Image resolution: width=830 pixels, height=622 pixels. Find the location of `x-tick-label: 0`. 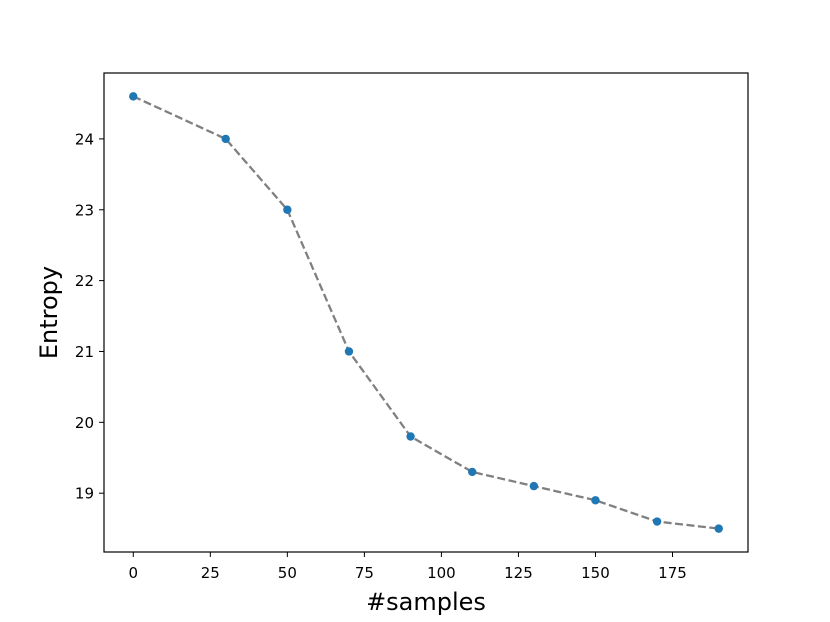

x-tick-label: 0 is located at coordinates (133, 573).